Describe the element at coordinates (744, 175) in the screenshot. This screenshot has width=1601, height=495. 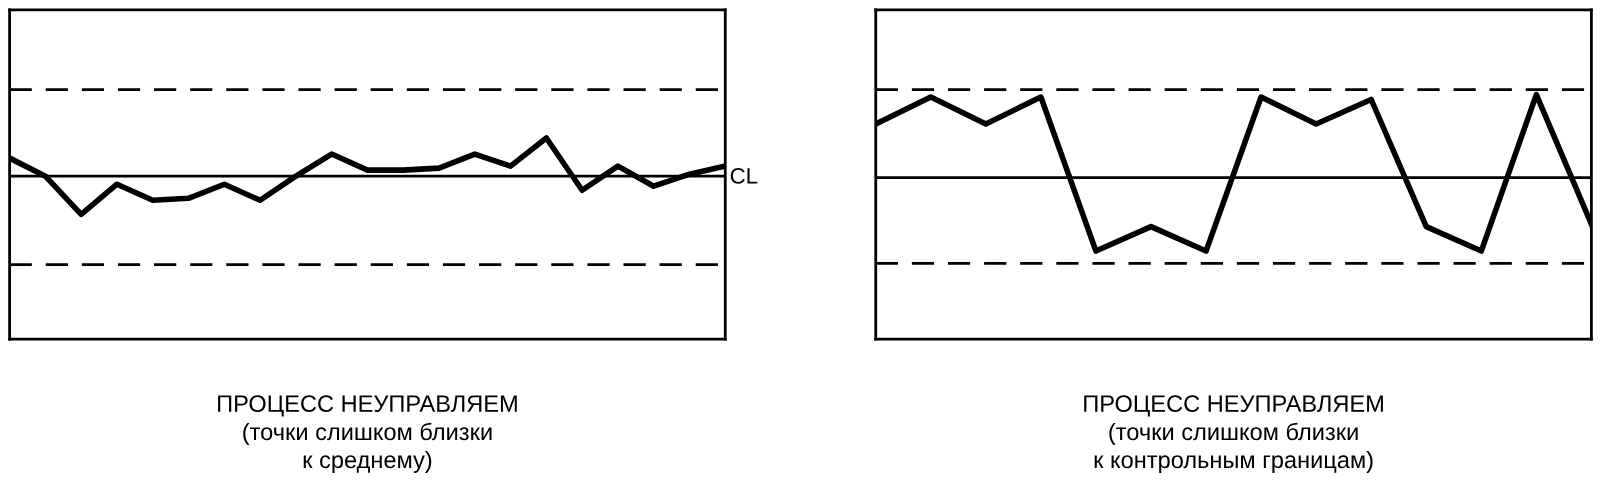
I see `ref-line-label: CL` at that location.